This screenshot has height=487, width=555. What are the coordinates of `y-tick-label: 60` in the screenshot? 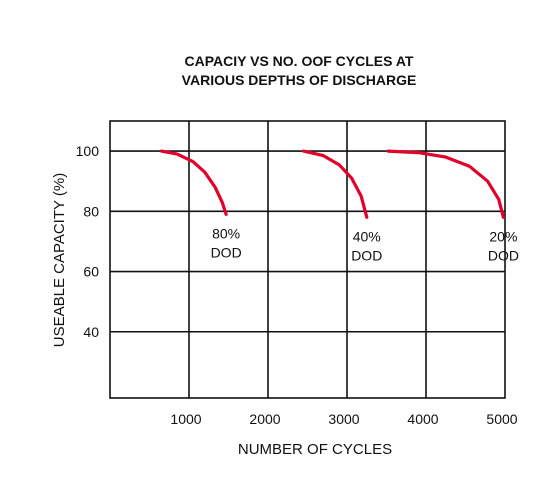 It's located at (91, 272).